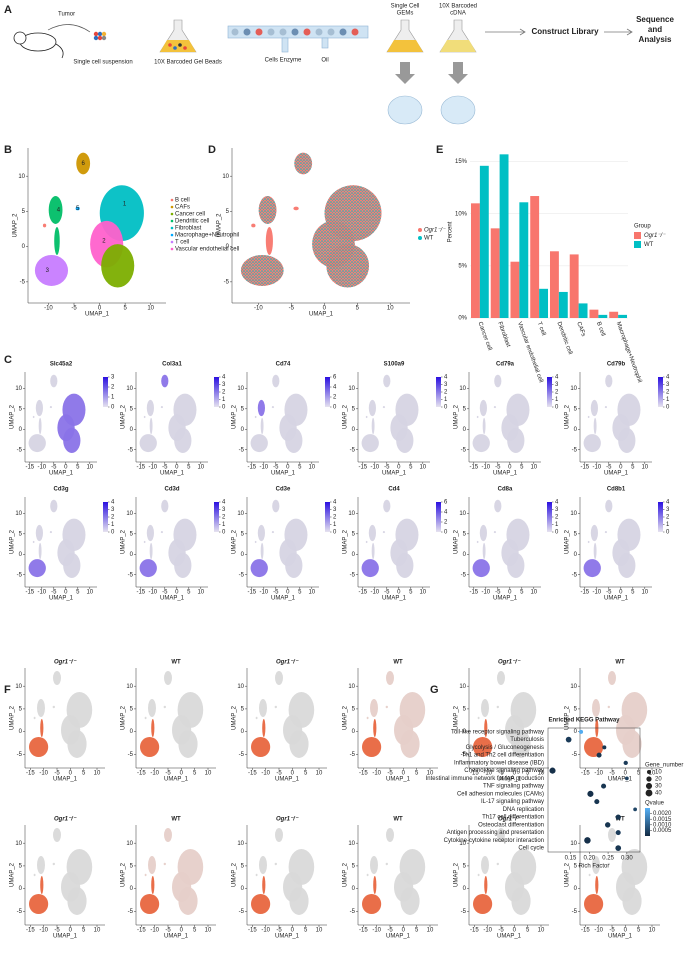 The height and width of the screenshot is (953, 685). I want to click on y-tick-label: Inflammatory bowel disease (IBD), so click(499, 763).